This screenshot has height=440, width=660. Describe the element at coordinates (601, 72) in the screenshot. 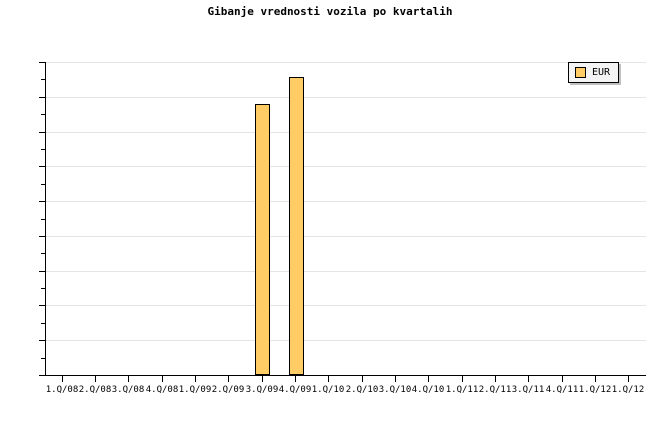

I see `legend-label-eur: EUR` at that location.